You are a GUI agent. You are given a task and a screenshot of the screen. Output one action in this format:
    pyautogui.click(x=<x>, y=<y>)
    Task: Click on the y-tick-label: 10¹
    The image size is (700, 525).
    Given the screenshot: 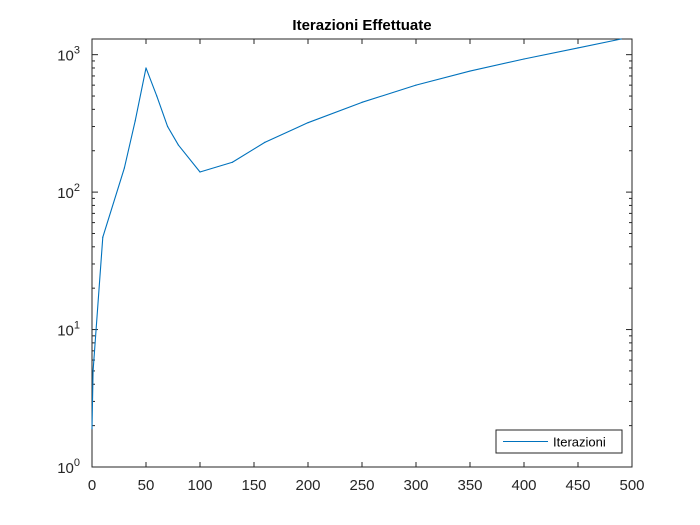 What is the action you would take?
    pyautogui.click(x=68, y=330)
    